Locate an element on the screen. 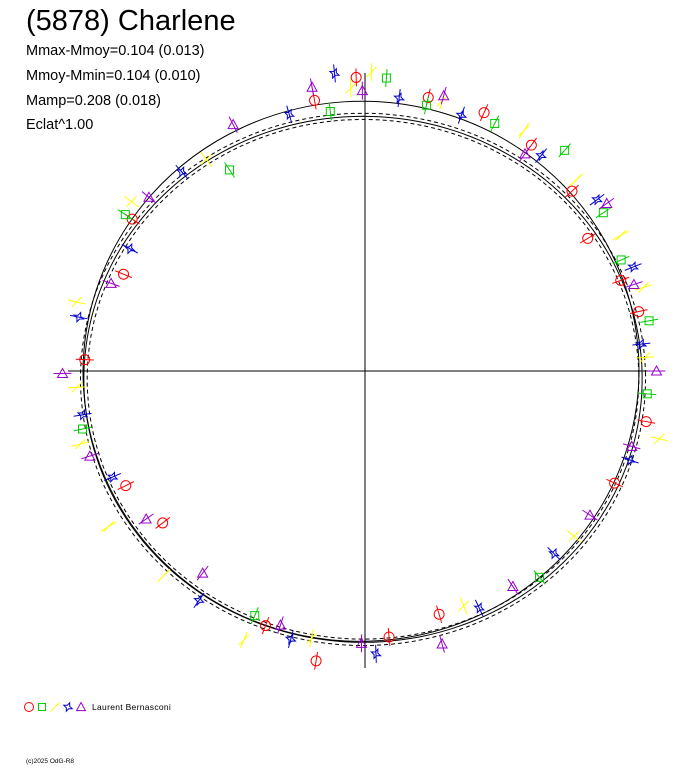 The height and width of the screenshot is (768, 688). data-point-triangle-5-shape is located at coordinates (362, 90).